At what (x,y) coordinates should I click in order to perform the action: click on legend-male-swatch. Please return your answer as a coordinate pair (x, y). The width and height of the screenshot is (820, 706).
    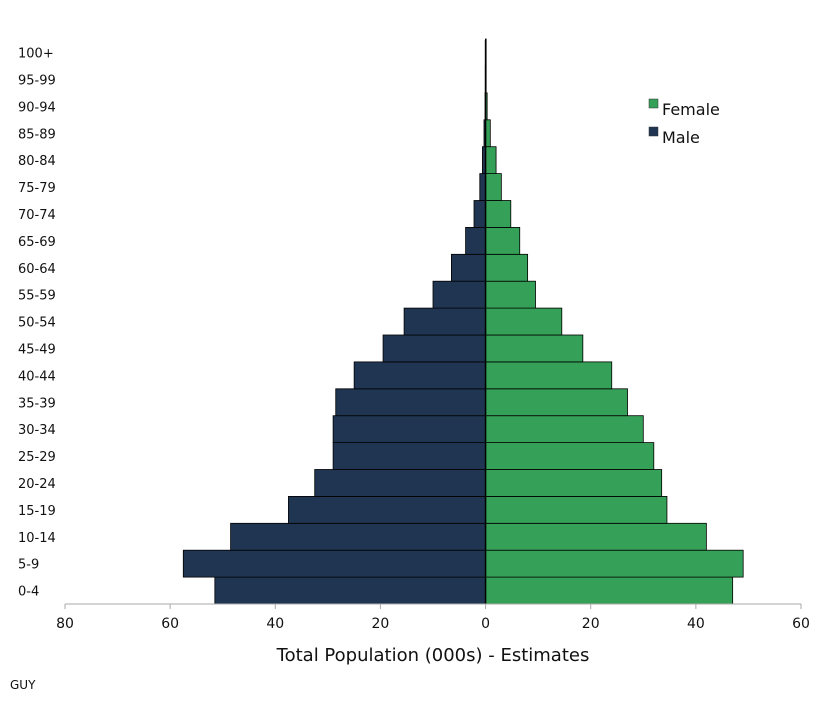
    Looking at the image, I should click on (653, 131).